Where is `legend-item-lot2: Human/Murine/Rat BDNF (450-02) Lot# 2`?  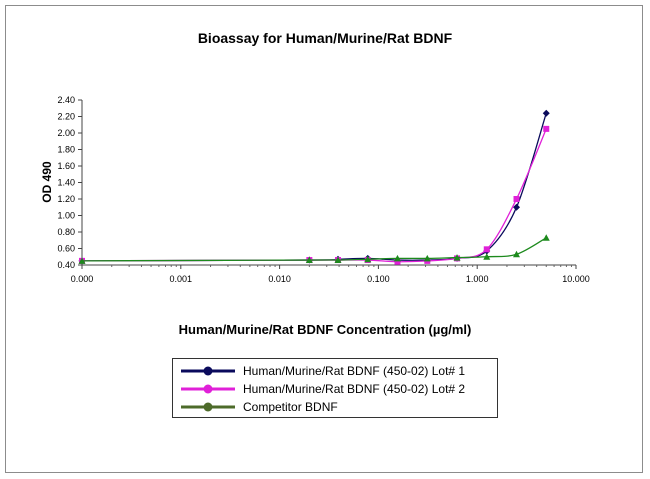
legend-item-lot2: Human/Murine/Rat BDNF (450-02) Lot# 2 is located at coordinates (335, 389).